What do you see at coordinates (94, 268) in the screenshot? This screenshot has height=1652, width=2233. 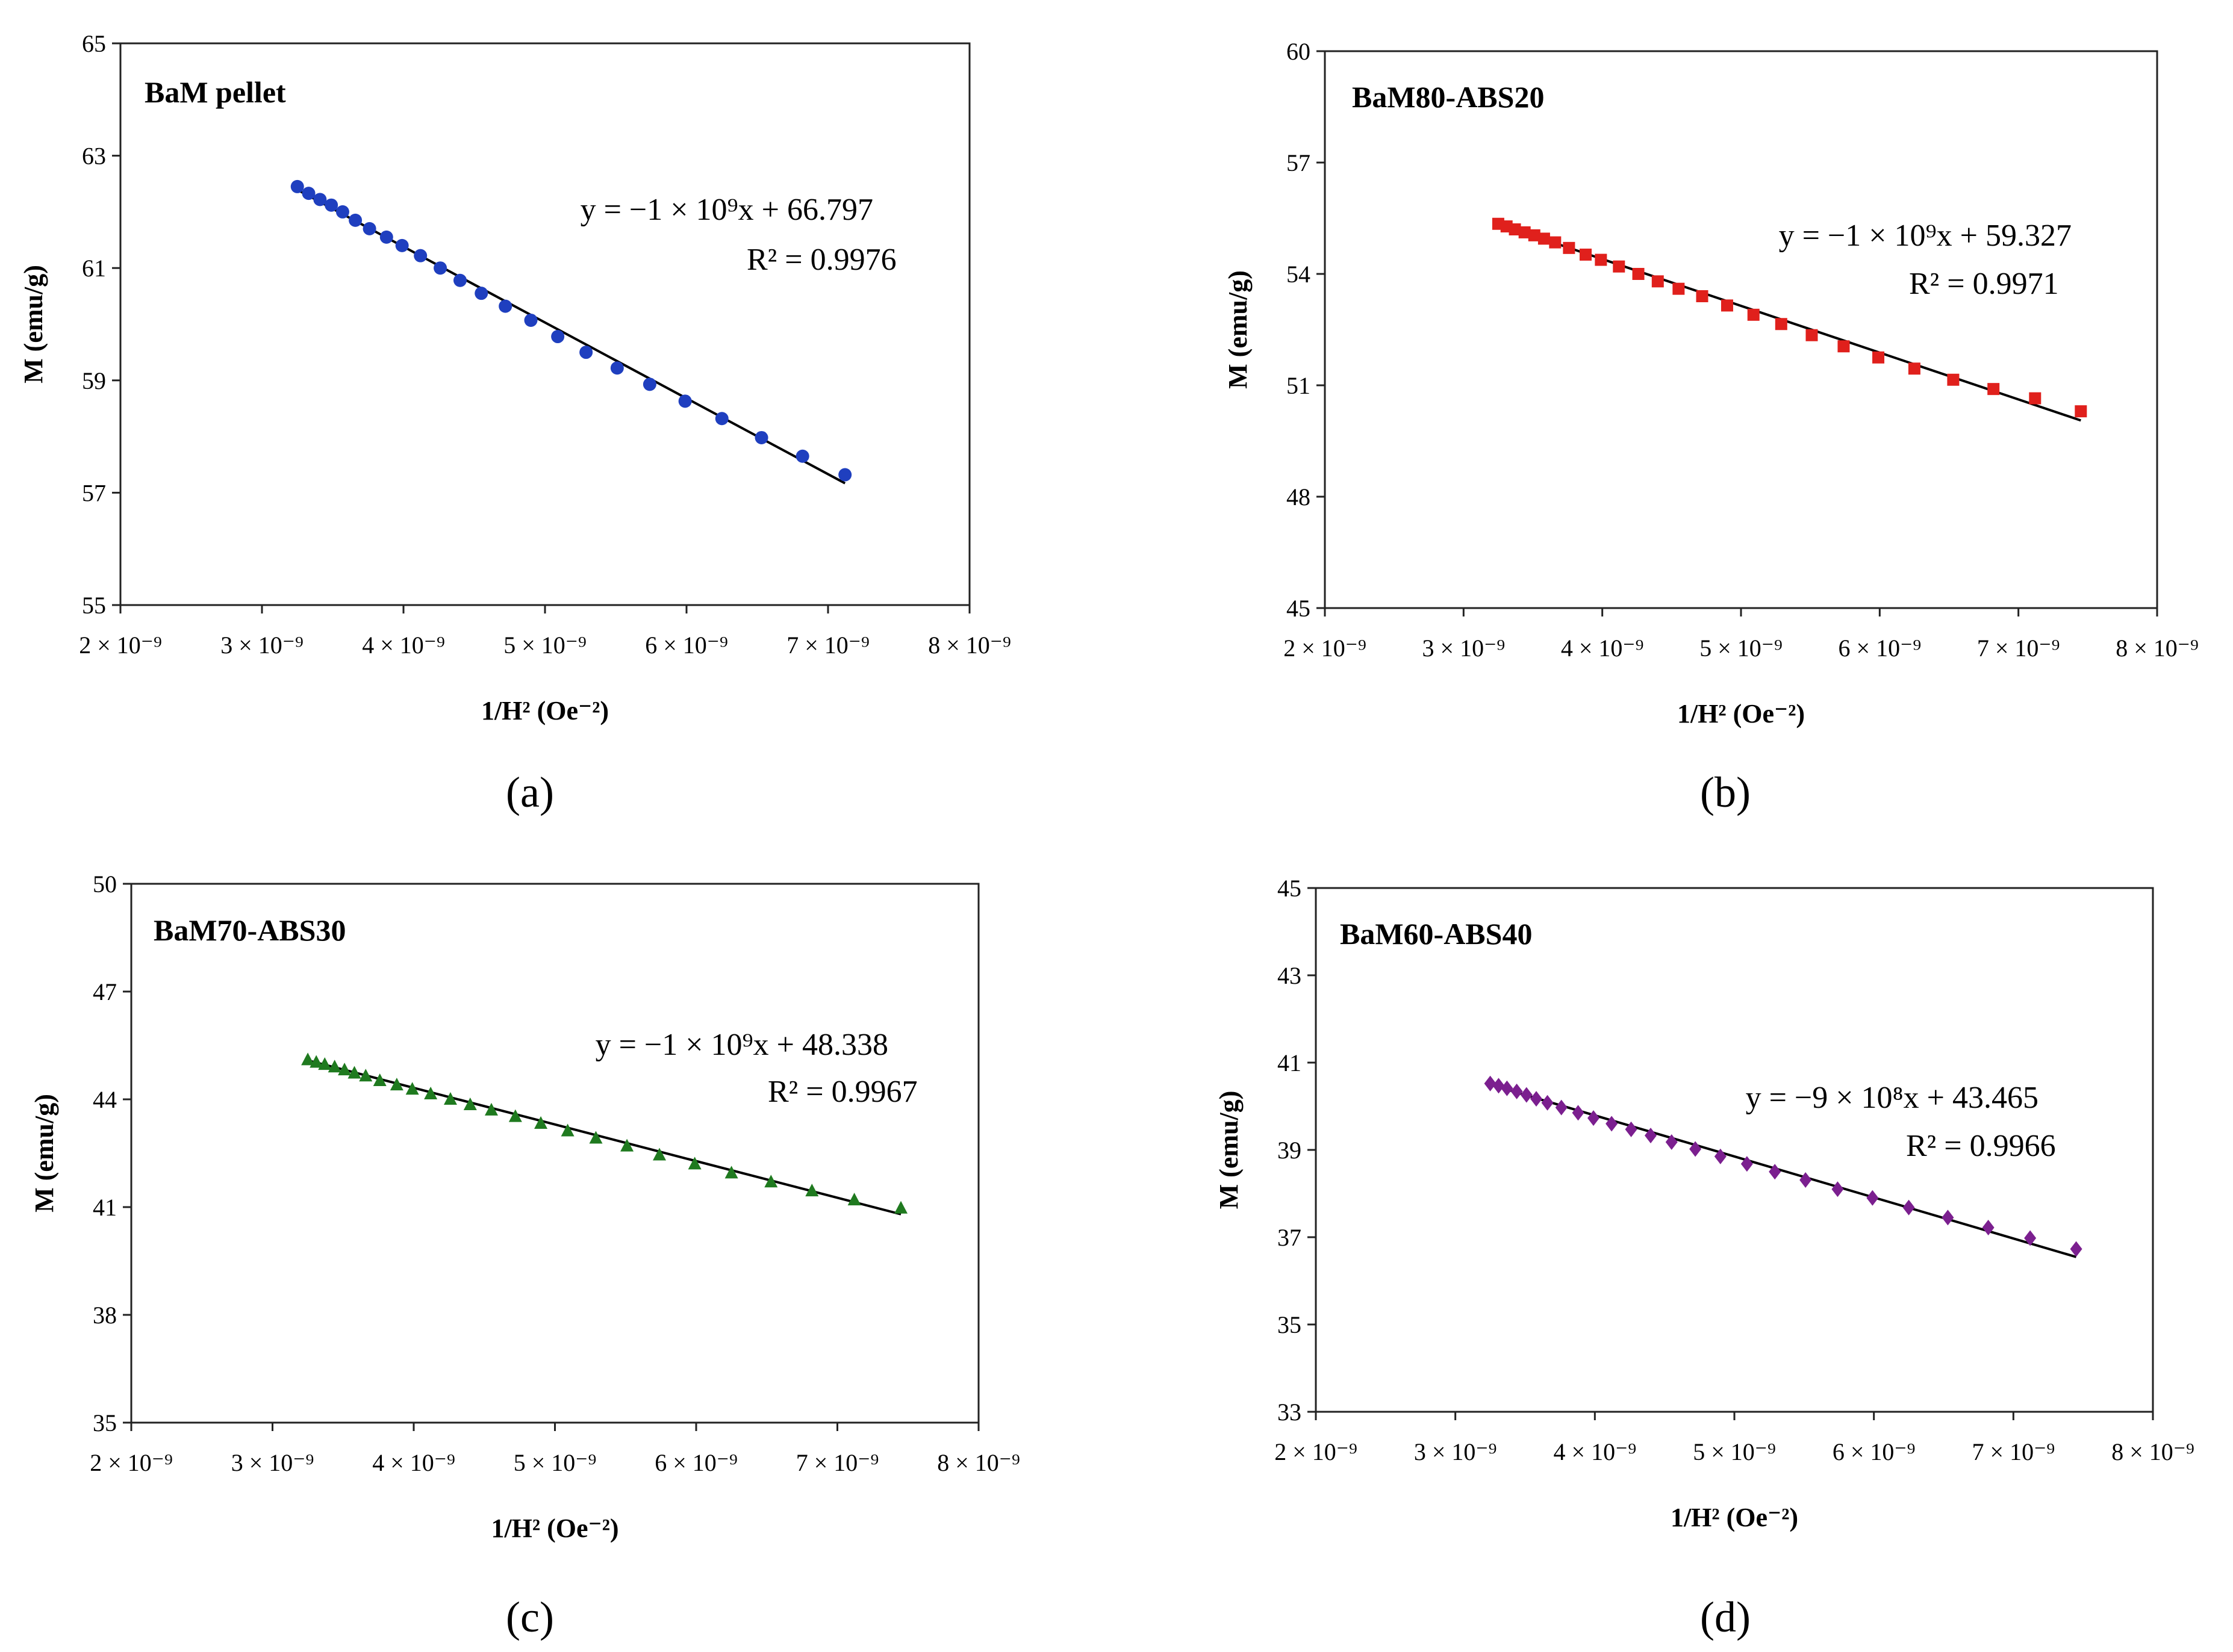 I see `y-tick-label: 61` at bounding box center [94, 268].